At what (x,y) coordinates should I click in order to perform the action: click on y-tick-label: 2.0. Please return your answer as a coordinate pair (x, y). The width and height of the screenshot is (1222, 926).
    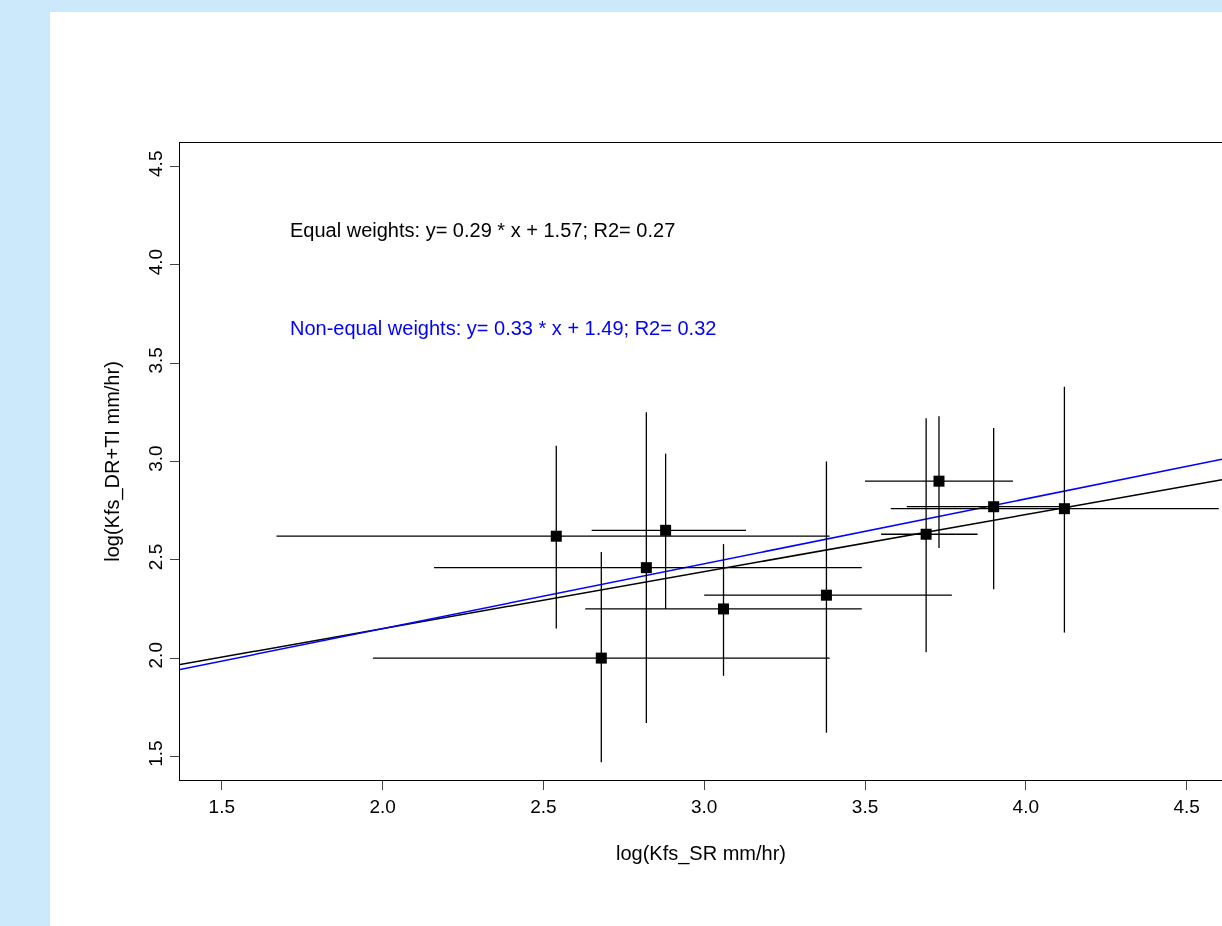
    Looking at the image, I should click on (156, 655).